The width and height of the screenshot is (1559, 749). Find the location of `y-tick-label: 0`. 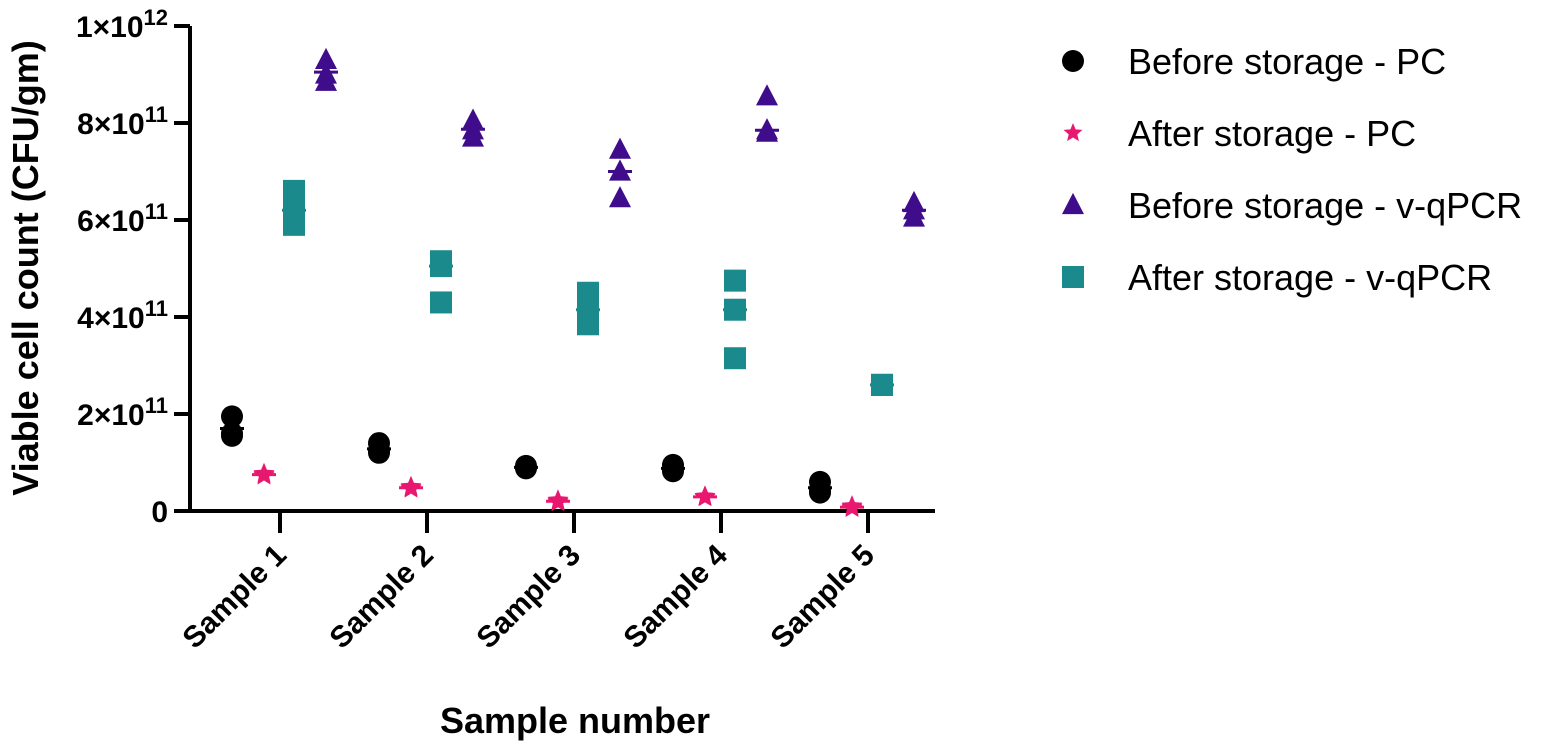

y-tick-label: 0 is located at coordinates (159, 512).